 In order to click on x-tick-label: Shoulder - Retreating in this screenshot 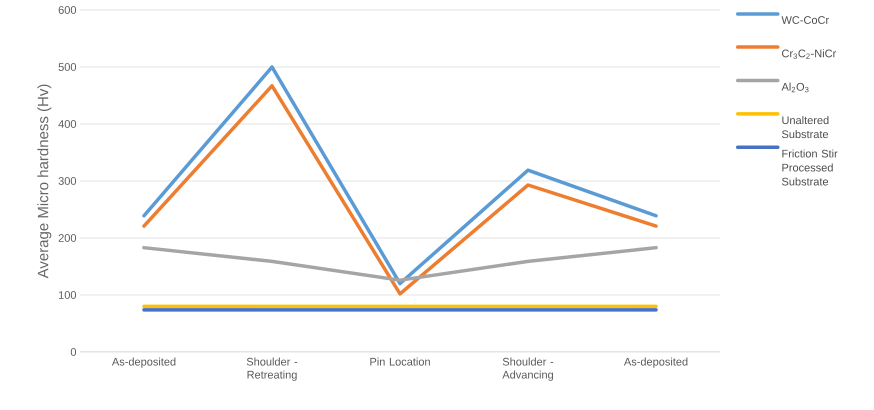, I will do `click(272, 369)`.